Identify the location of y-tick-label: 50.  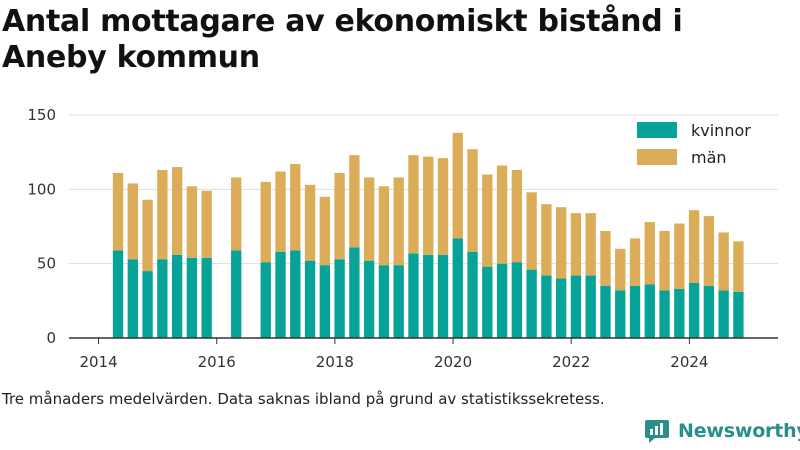
(46, 264).